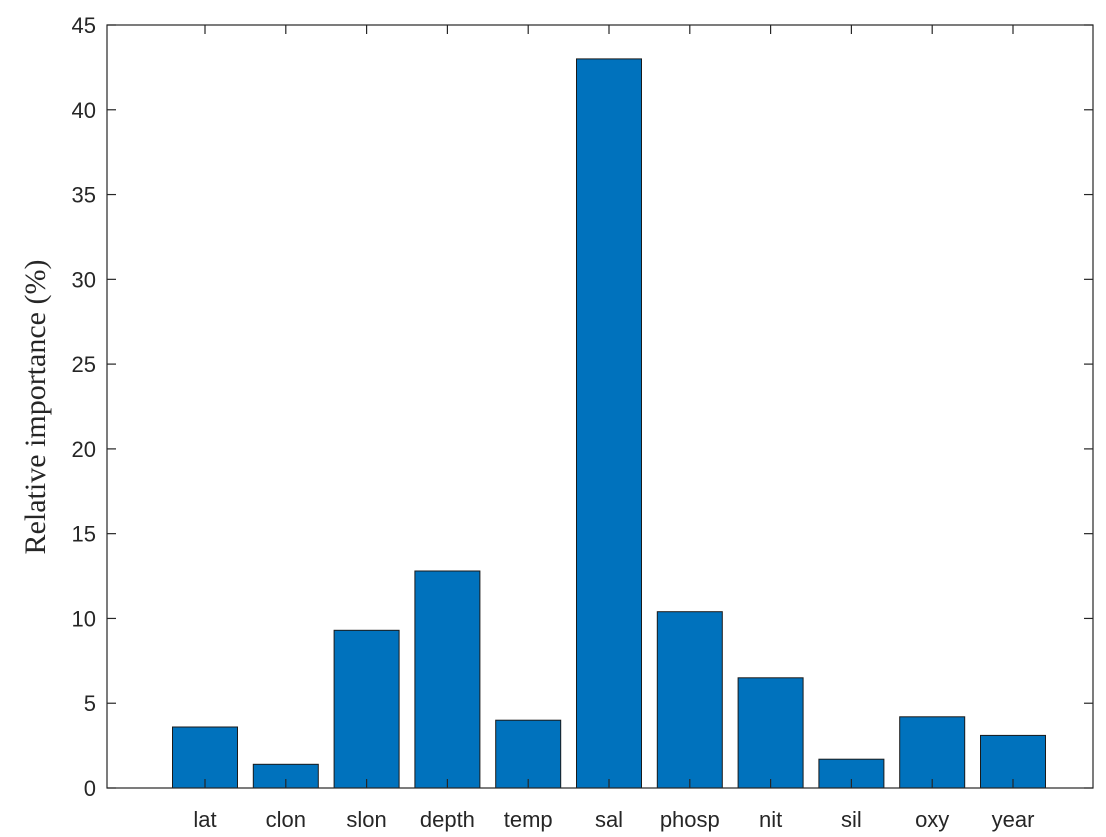 The width and height of the screenshot is (1106, 837). Describe the element at coordinates (84, 449) in the screenshot. I see `y-tick-label: 20` at that location.